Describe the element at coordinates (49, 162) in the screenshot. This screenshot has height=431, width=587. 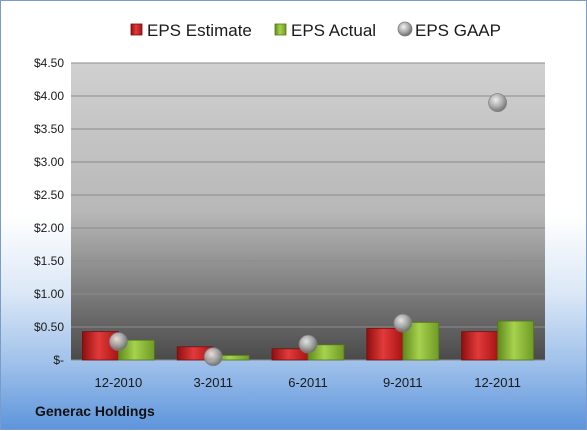
I see `y-tick-label: $3.00` at that location.